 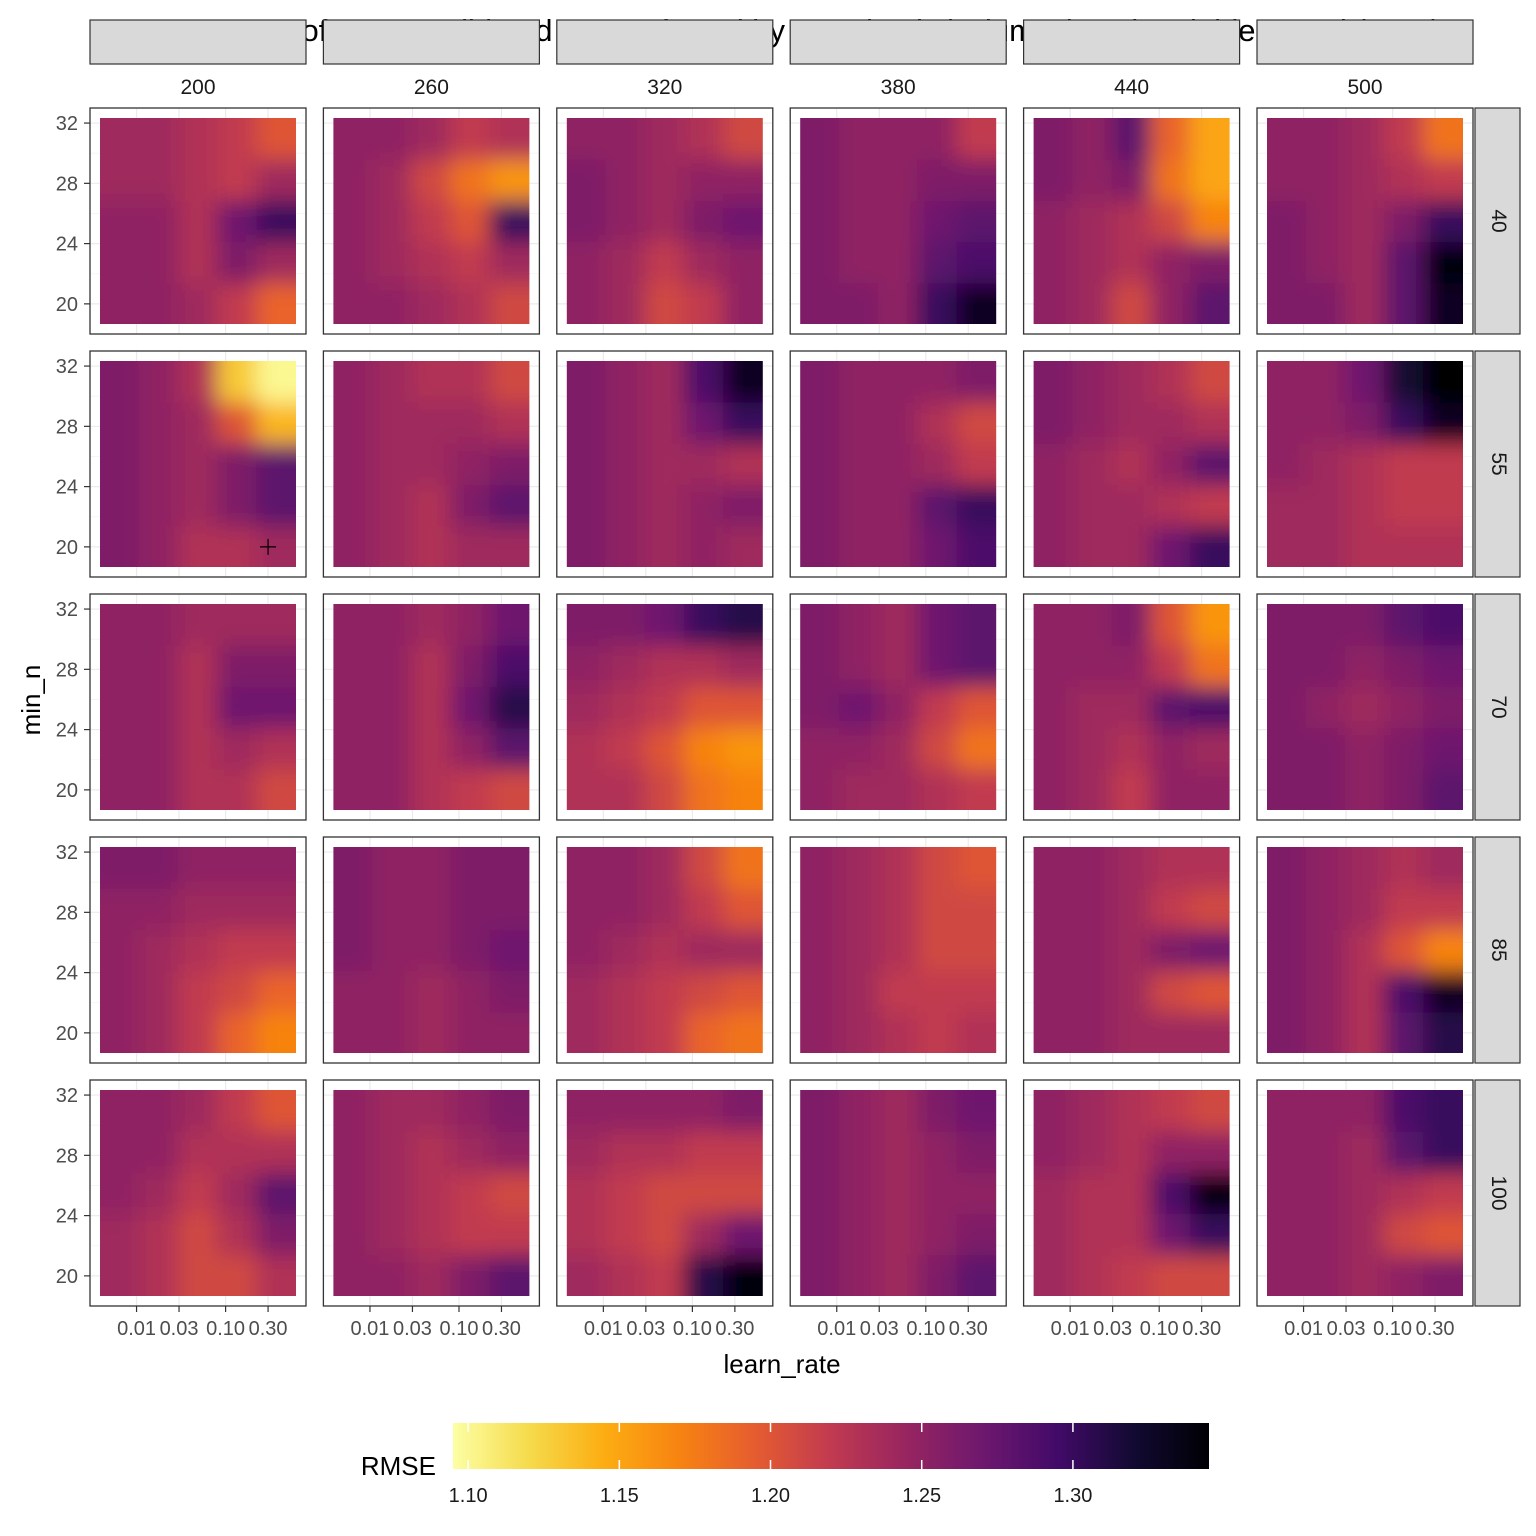 What do you see at coordinates (31, 700) in the screenshot?
I see `y-axis-title: min_n` at bounding box center [31, 700].